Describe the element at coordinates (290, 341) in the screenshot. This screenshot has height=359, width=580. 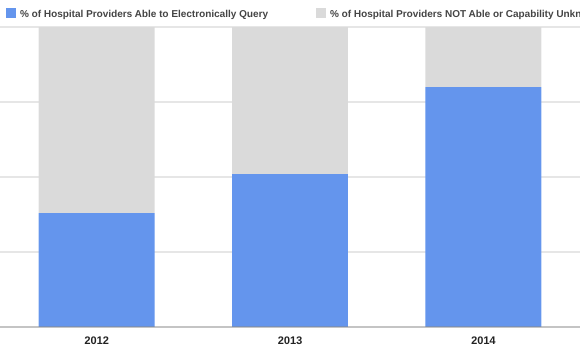
I see `x-tick-label: 2013` at that location.